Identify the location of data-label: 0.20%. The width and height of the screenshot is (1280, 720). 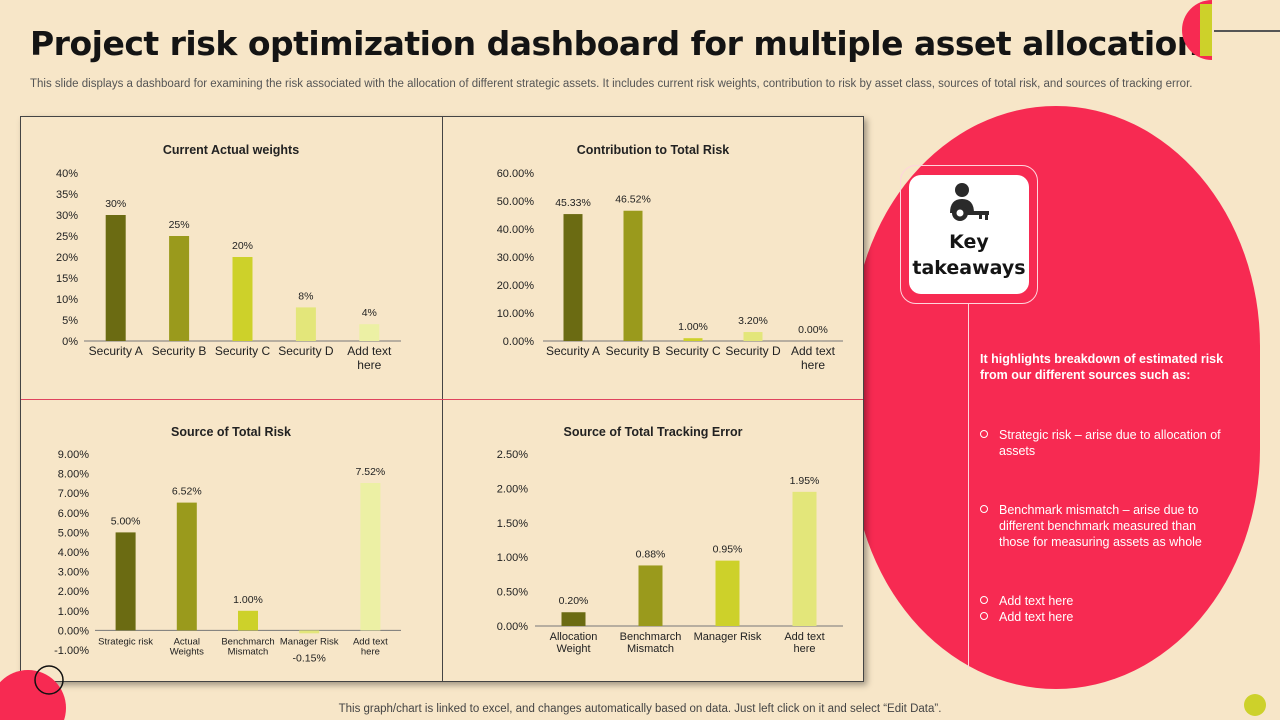
(574, 601).